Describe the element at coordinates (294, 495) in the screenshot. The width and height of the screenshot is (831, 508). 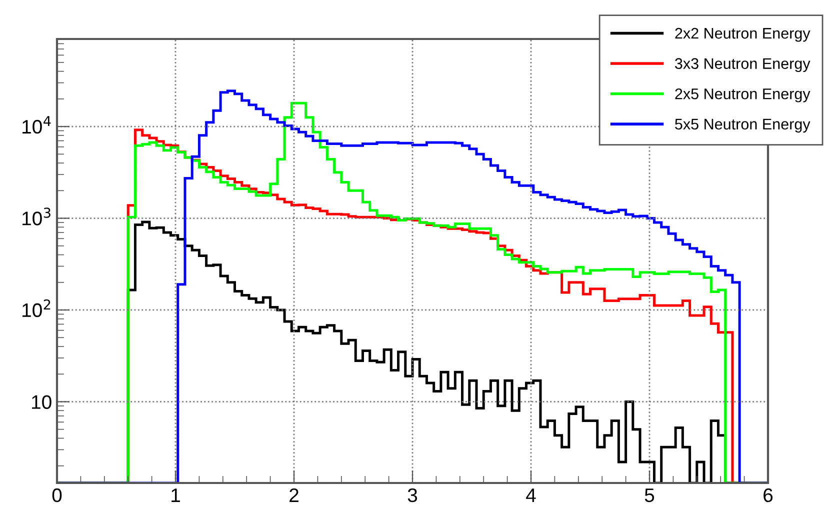
I see `x-tick-label: 2` at that location.